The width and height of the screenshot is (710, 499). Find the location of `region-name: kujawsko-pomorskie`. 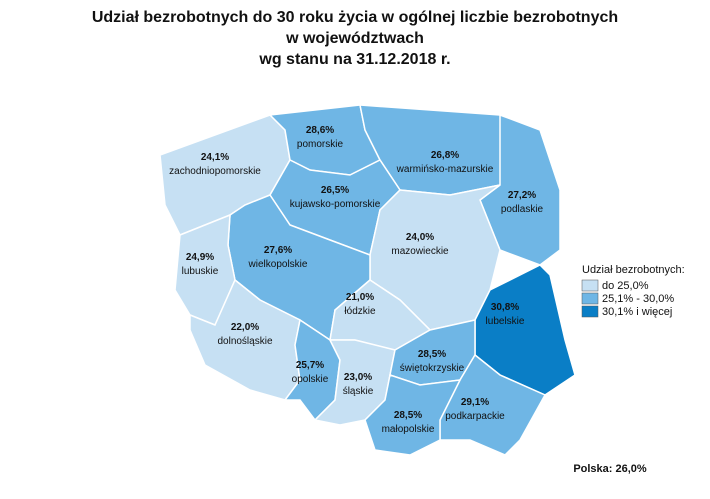

region-name: kujawsko-pomorskie is located at coordinates (335, 204).